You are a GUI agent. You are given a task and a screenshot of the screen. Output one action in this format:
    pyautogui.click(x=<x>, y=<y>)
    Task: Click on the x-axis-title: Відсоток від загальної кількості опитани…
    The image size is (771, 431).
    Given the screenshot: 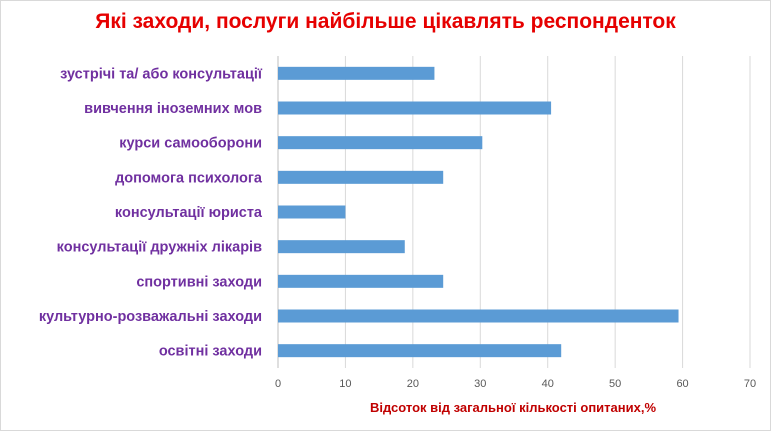 What is the action you would take?
    pyautogui.click(x=513, y=407)
    